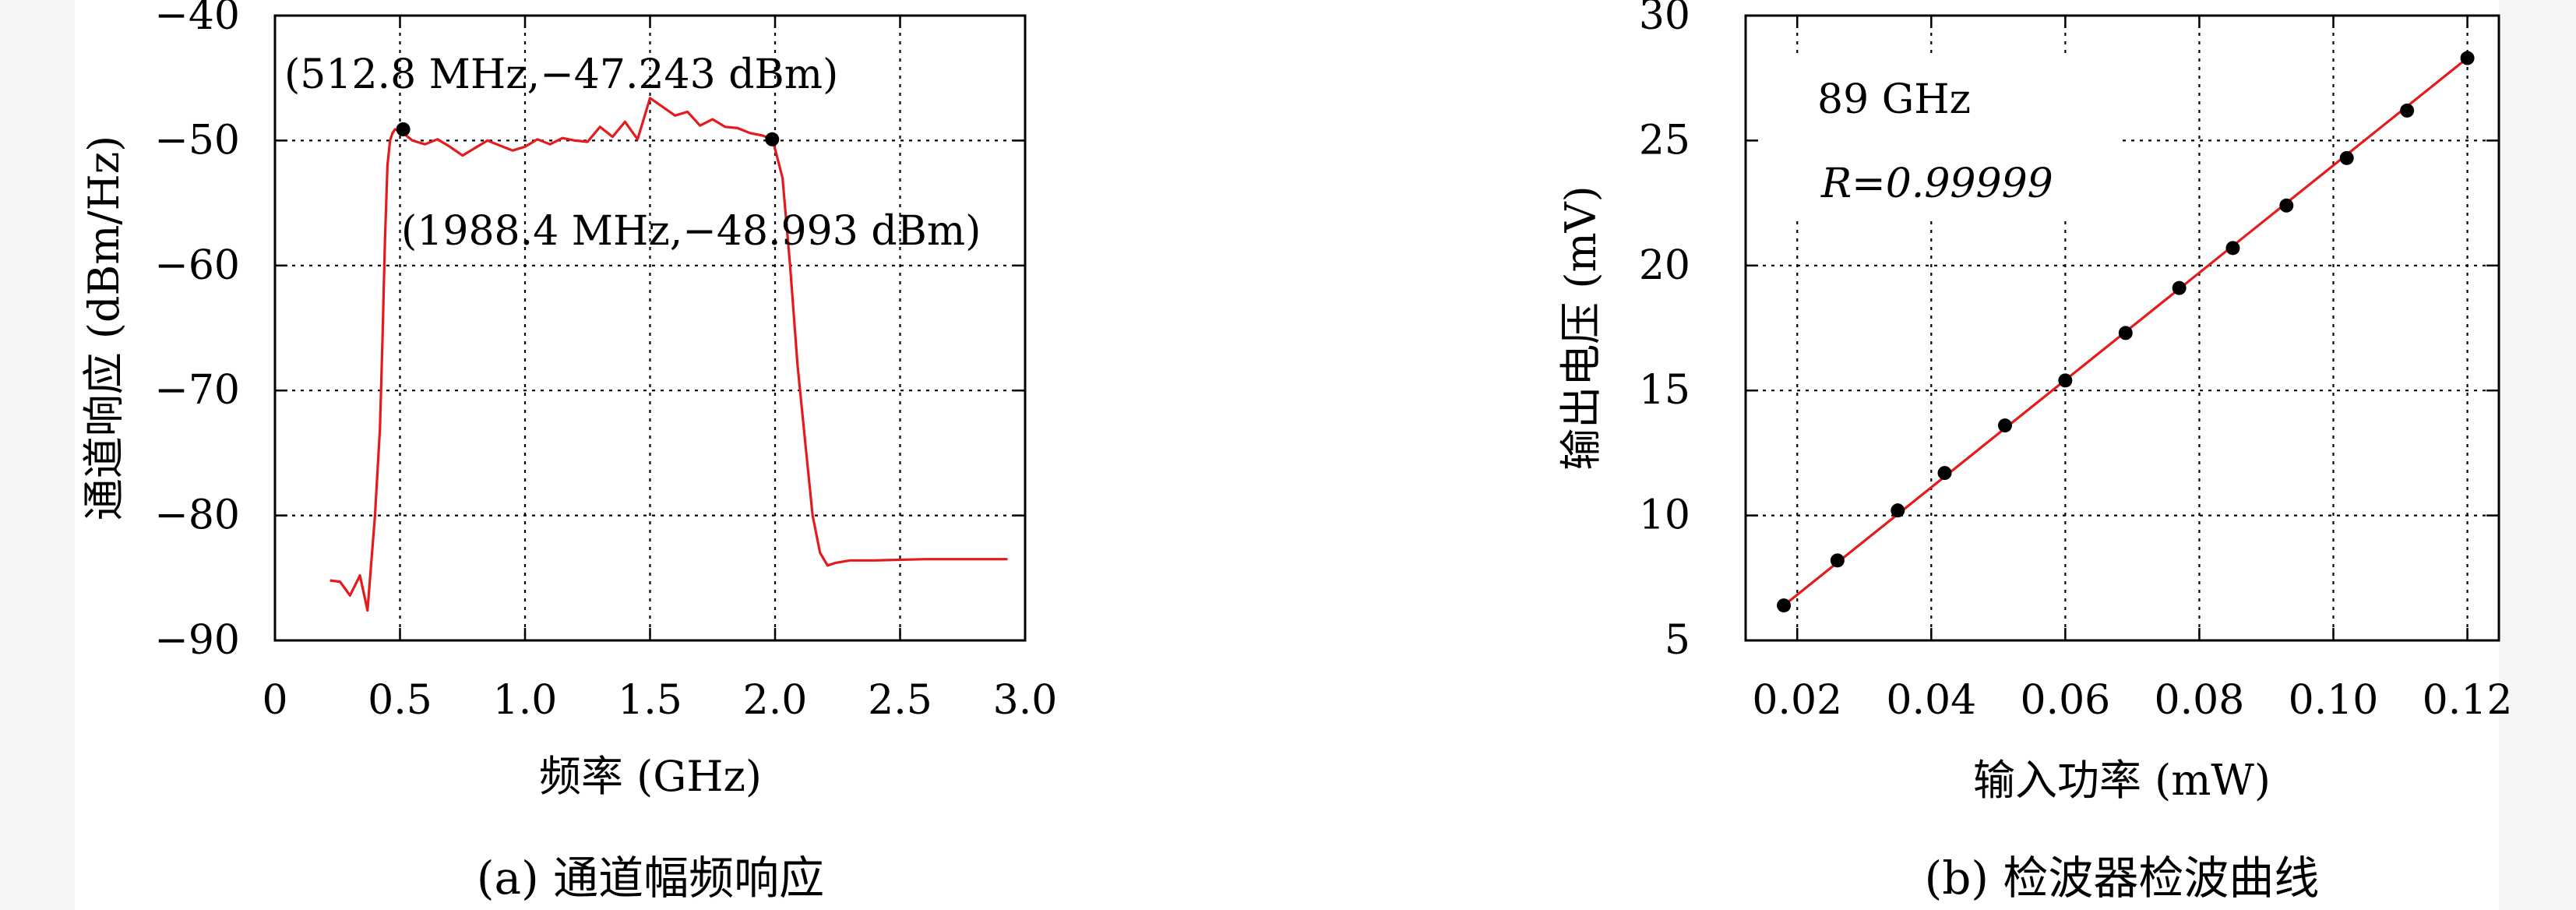  What do you see at coordinates (197, 390) in the screenshot?
I see `y-tick-label: −70` at bounding box center [197, 390].